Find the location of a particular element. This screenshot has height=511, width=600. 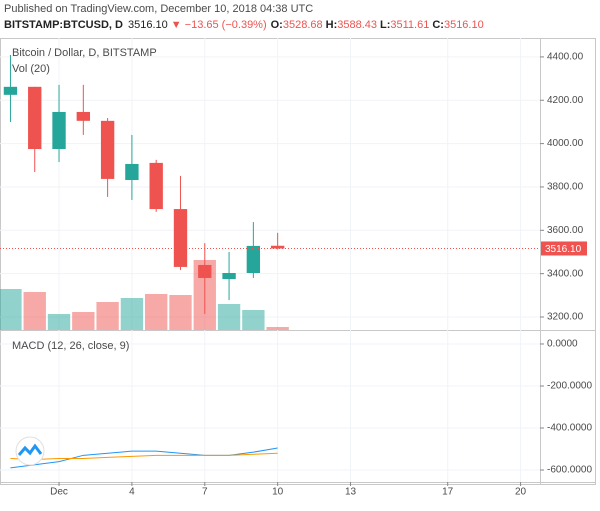

ohlc-value: 3528.68 is located at coordinates (303, 25).